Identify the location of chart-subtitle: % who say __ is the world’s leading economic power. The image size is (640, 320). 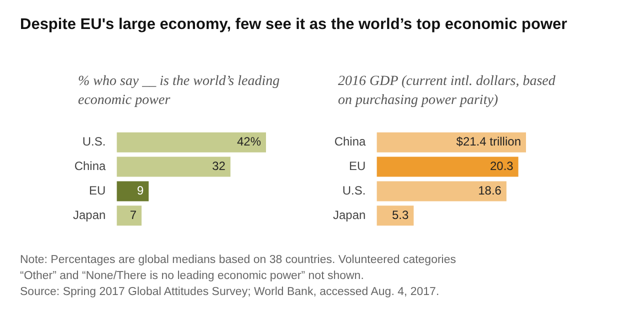
(179, 91).